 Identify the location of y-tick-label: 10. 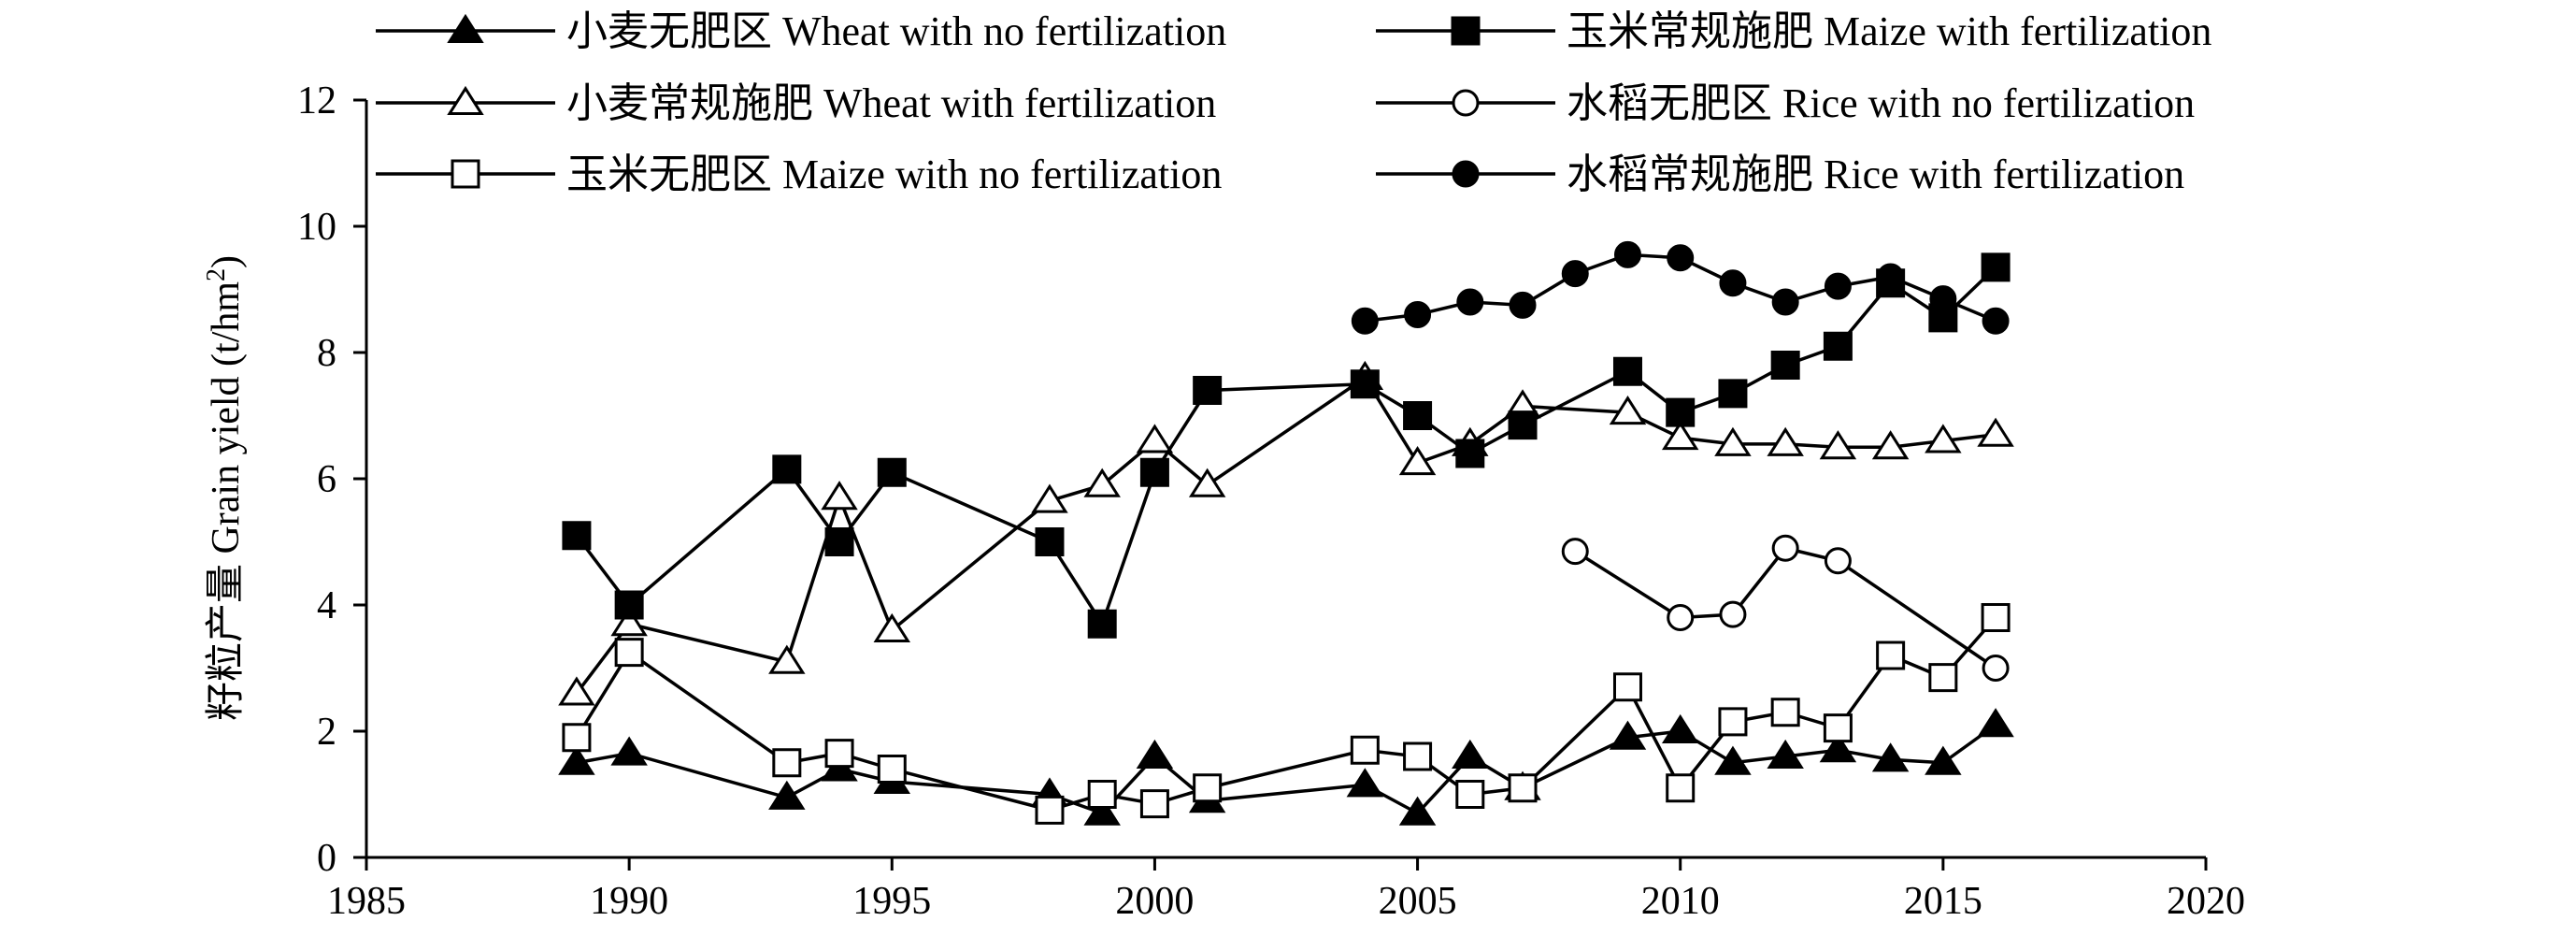
(316, 228).